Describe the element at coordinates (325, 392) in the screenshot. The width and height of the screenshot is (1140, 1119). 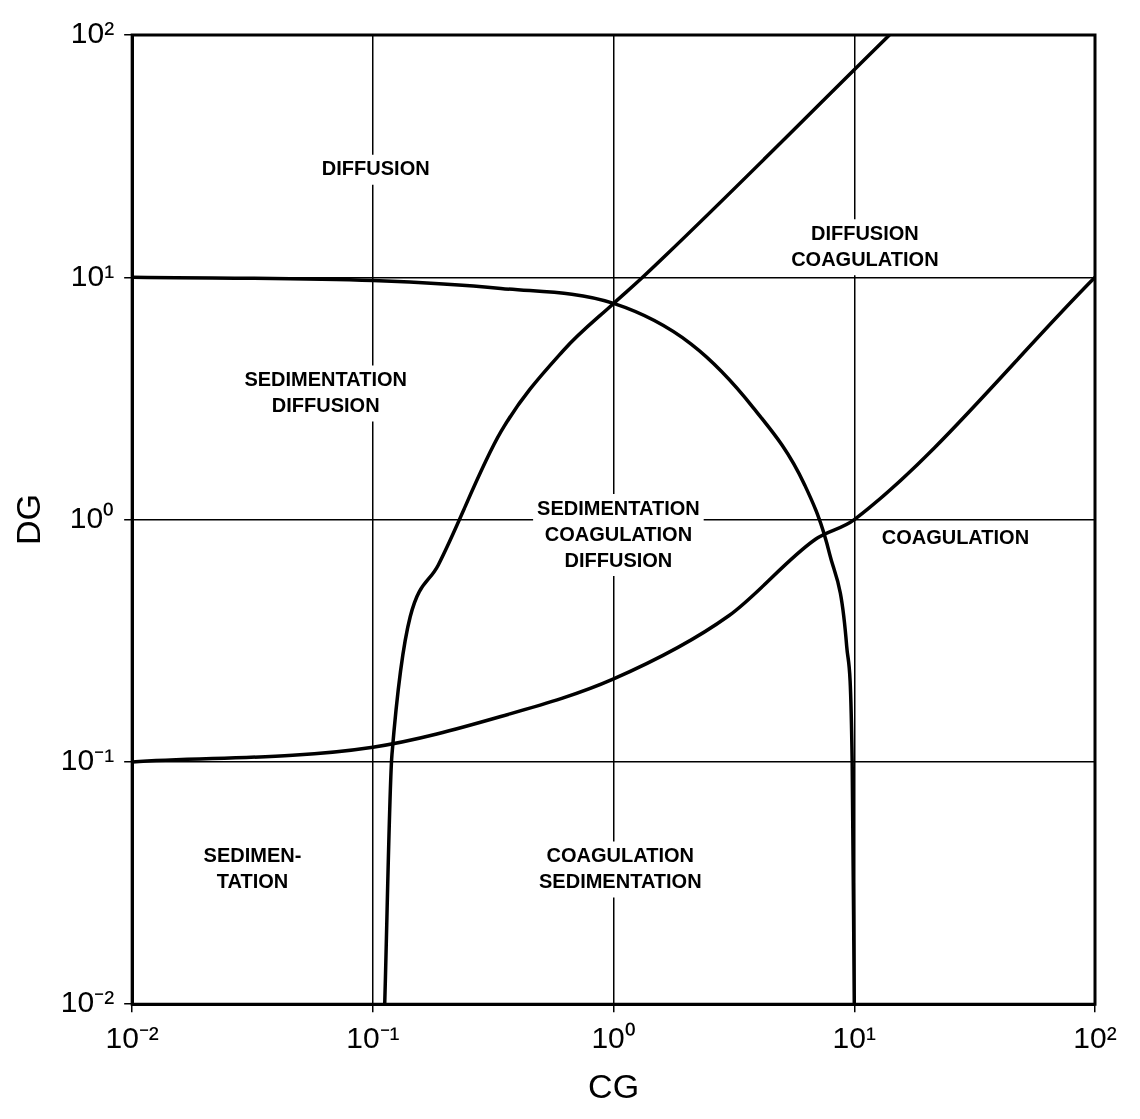
I see `annotation: SEDIMENTATION DIFFUSION` at that location.